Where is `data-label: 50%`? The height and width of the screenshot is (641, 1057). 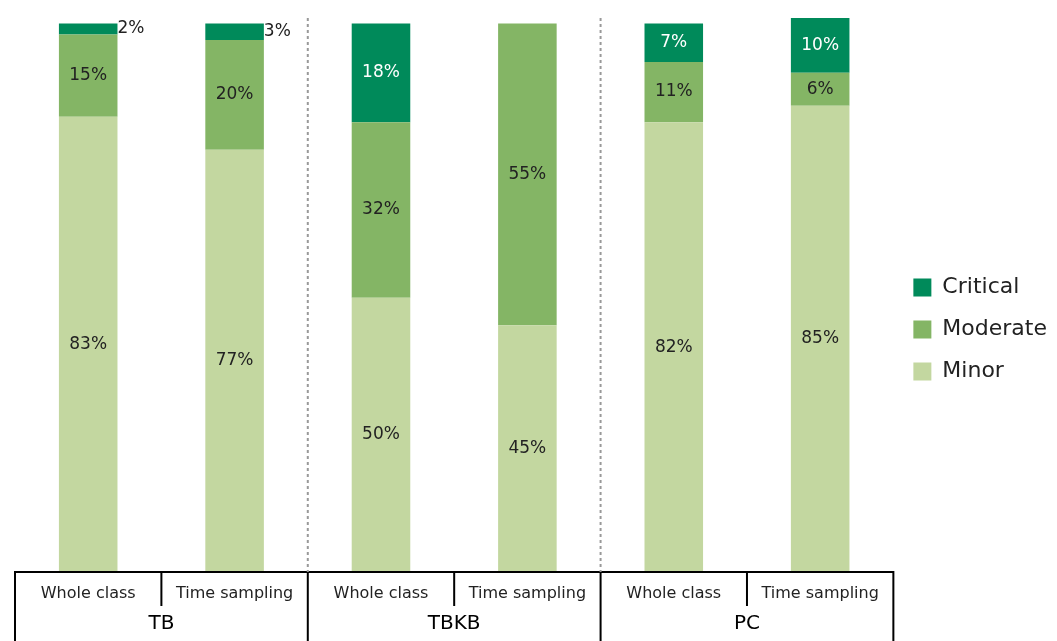
data-label: 50% is located at coordinates (381, 433).